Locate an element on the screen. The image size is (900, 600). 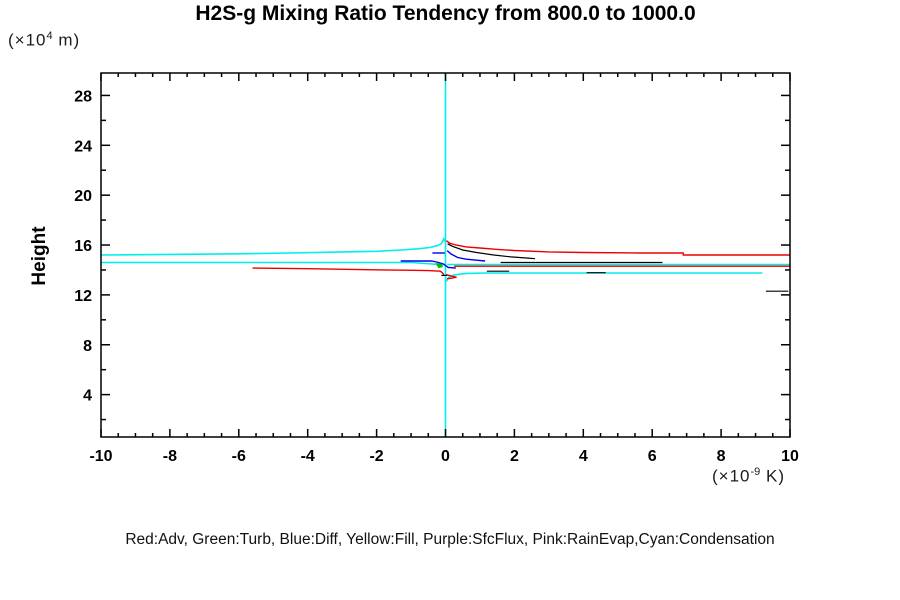
x-tick-label: 2 is located at coordinates (514, 456).